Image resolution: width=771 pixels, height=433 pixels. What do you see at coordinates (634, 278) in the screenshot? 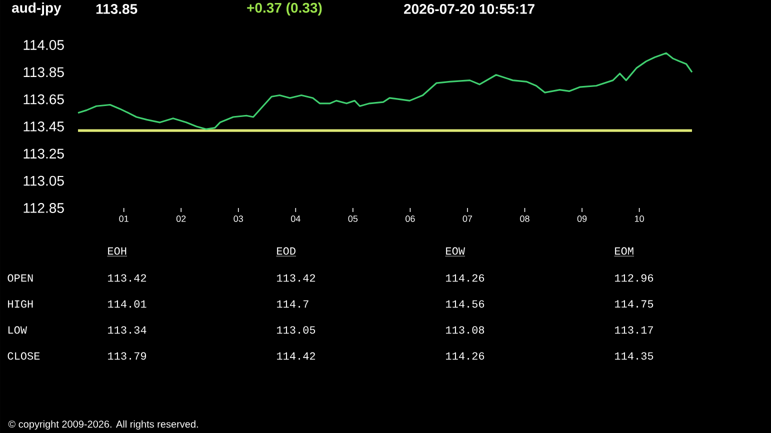
I see `text: 112.96` at bounding box center [634, 278].